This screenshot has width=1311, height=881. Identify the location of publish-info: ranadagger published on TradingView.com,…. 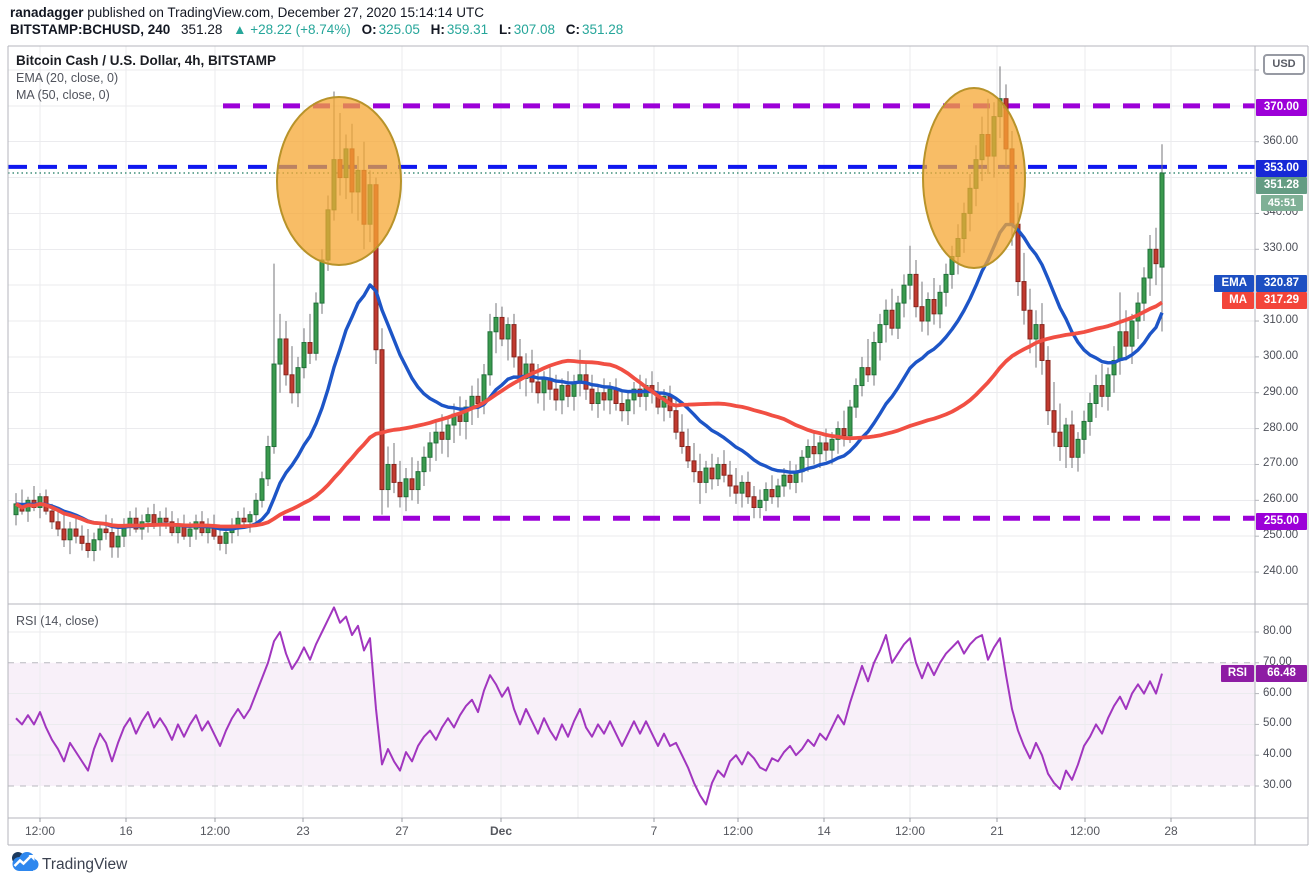
(247, 12).